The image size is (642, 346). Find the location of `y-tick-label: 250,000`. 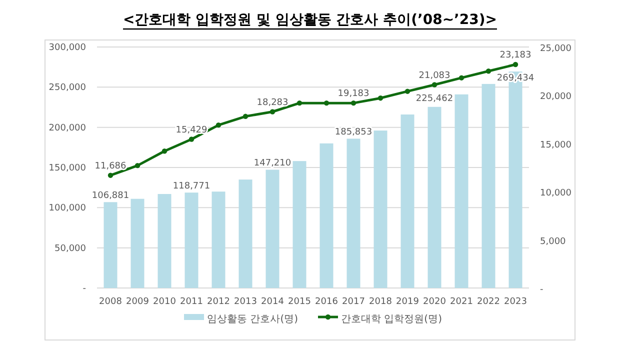

y-tick-label: 250,000 is located at coordinates (67, 88).